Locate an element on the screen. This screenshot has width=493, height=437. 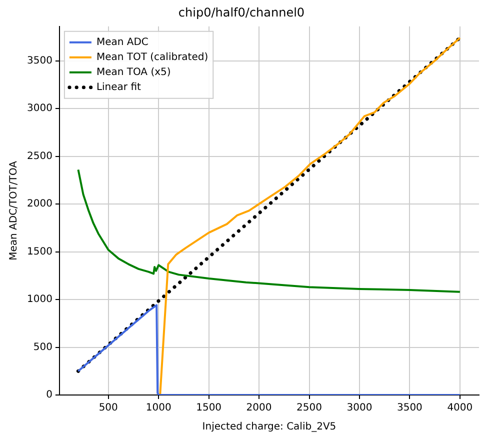
x-tick-label: 2000 is located at coordinates (259, 408).